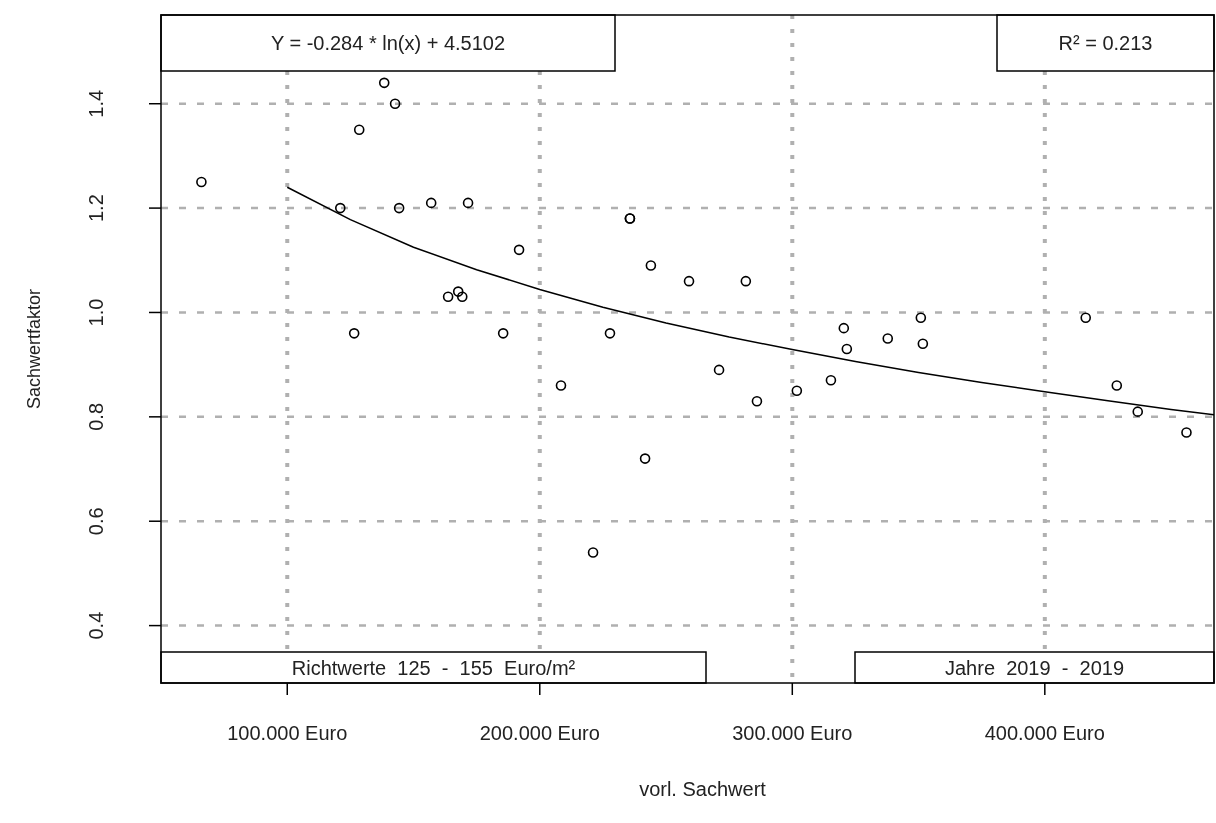  I want to click on x-tick-label: 300.000 Euro, so click(792, 733).